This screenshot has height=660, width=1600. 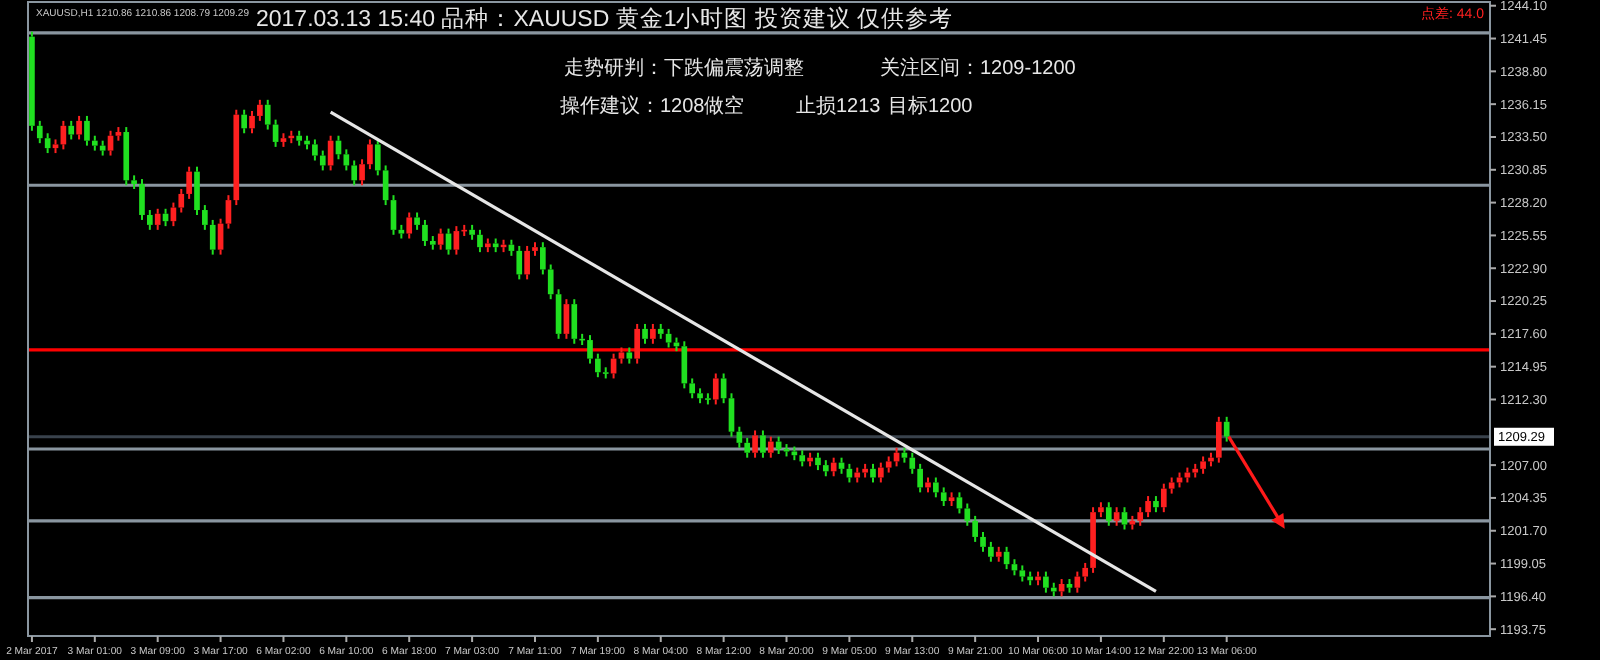 I want to click on annotation: 止损1213, so click(x=839, y=106).